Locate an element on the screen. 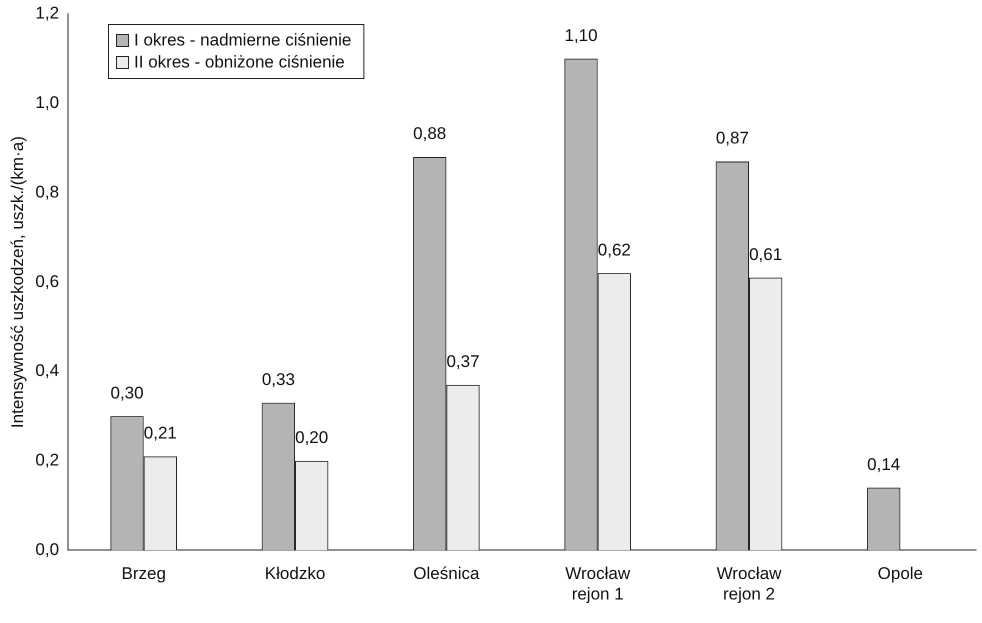 This screenshot has width=982, height=623. y-tick-label: 0,2 is located at coordinates (47, 460).